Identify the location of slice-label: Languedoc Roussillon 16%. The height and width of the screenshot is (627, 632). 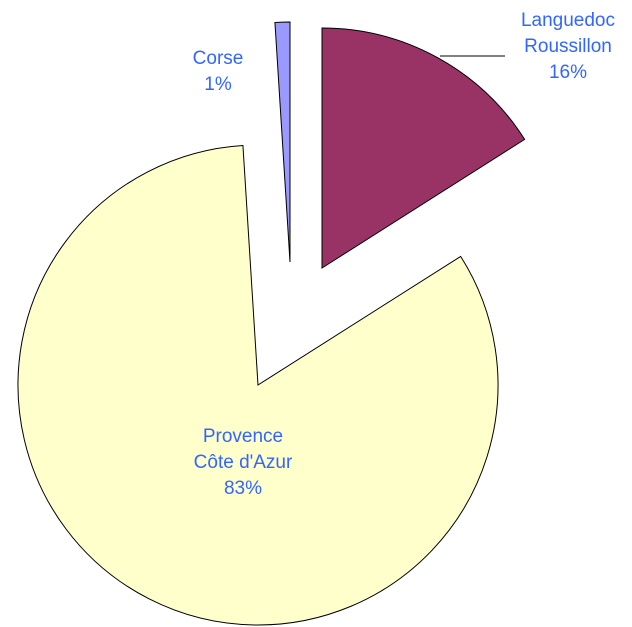
(568, 47).